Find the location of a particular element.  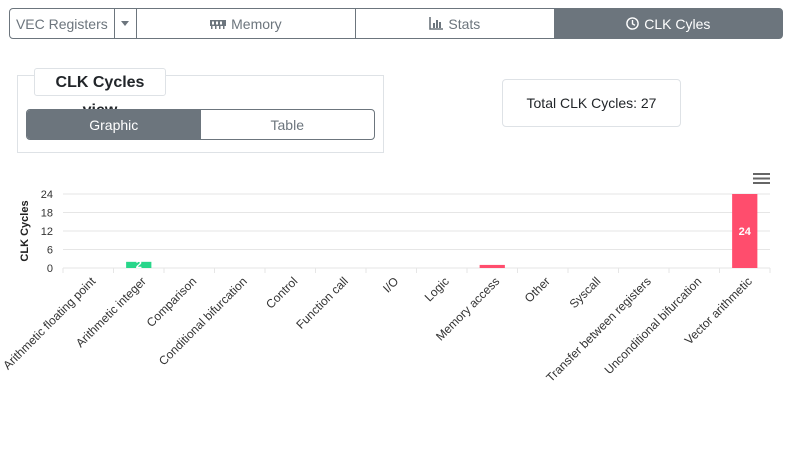

clk-cycles-tab: CLK Cyles is located at coordinates (668, 23).